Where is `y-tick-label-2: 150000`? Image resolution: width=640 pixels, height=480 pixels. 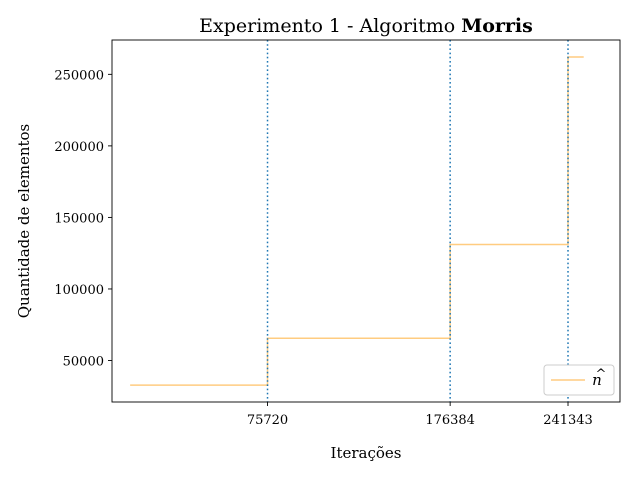 y-tick-label-2: 150000 is located at coordinates (79, 218).